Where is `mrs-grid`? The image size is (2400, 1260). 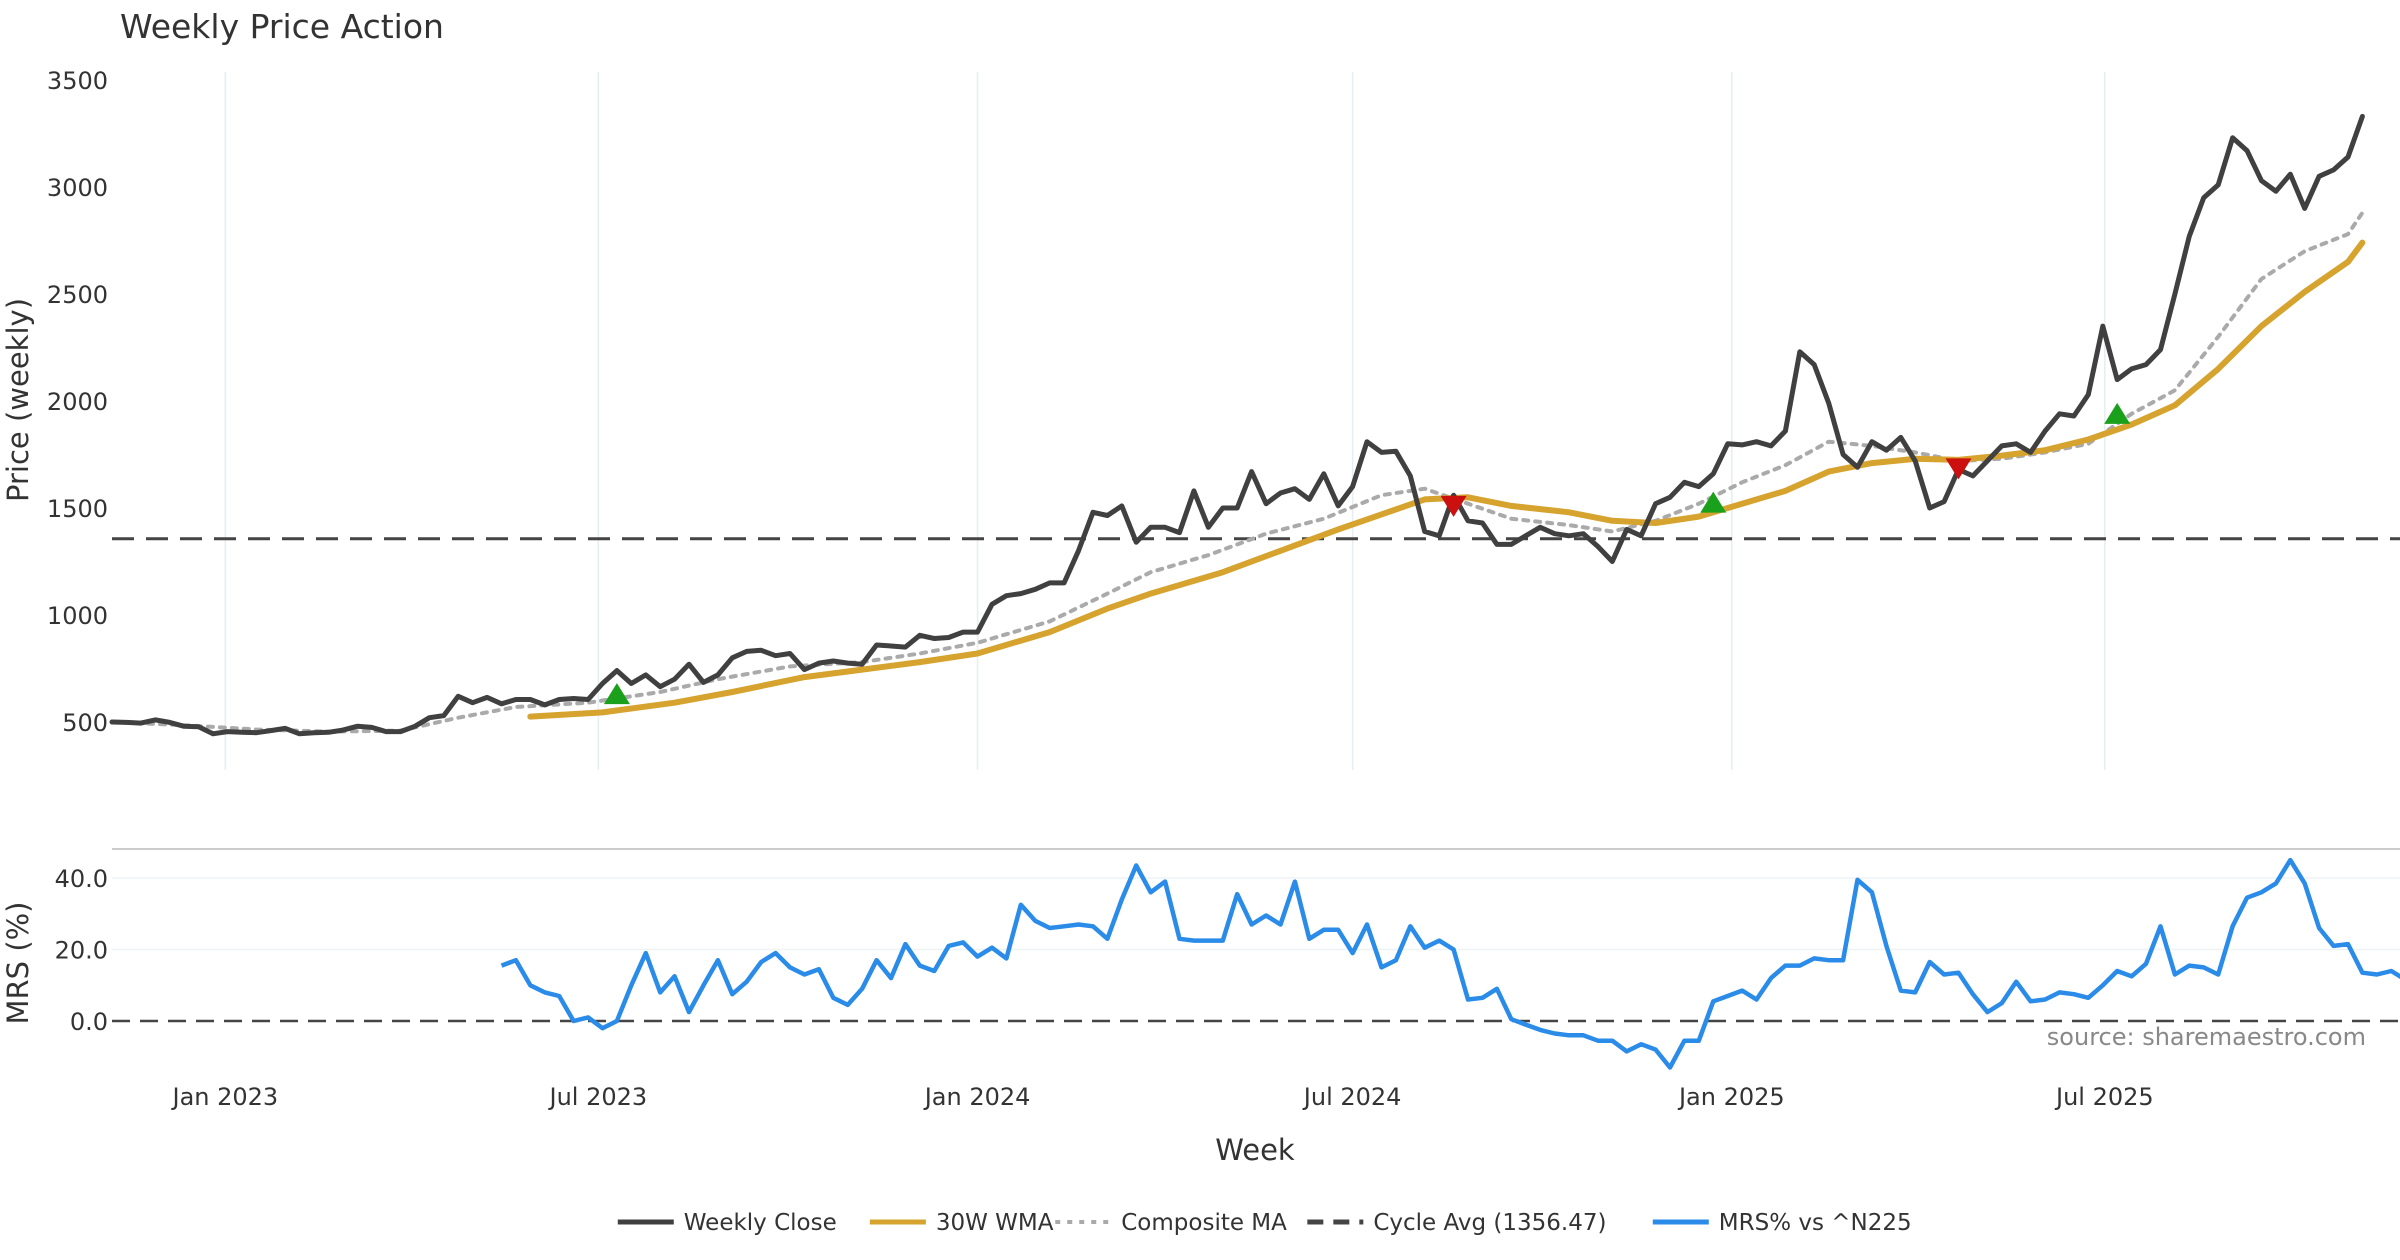
mrs-grid is located at coordinates (1256, 950).